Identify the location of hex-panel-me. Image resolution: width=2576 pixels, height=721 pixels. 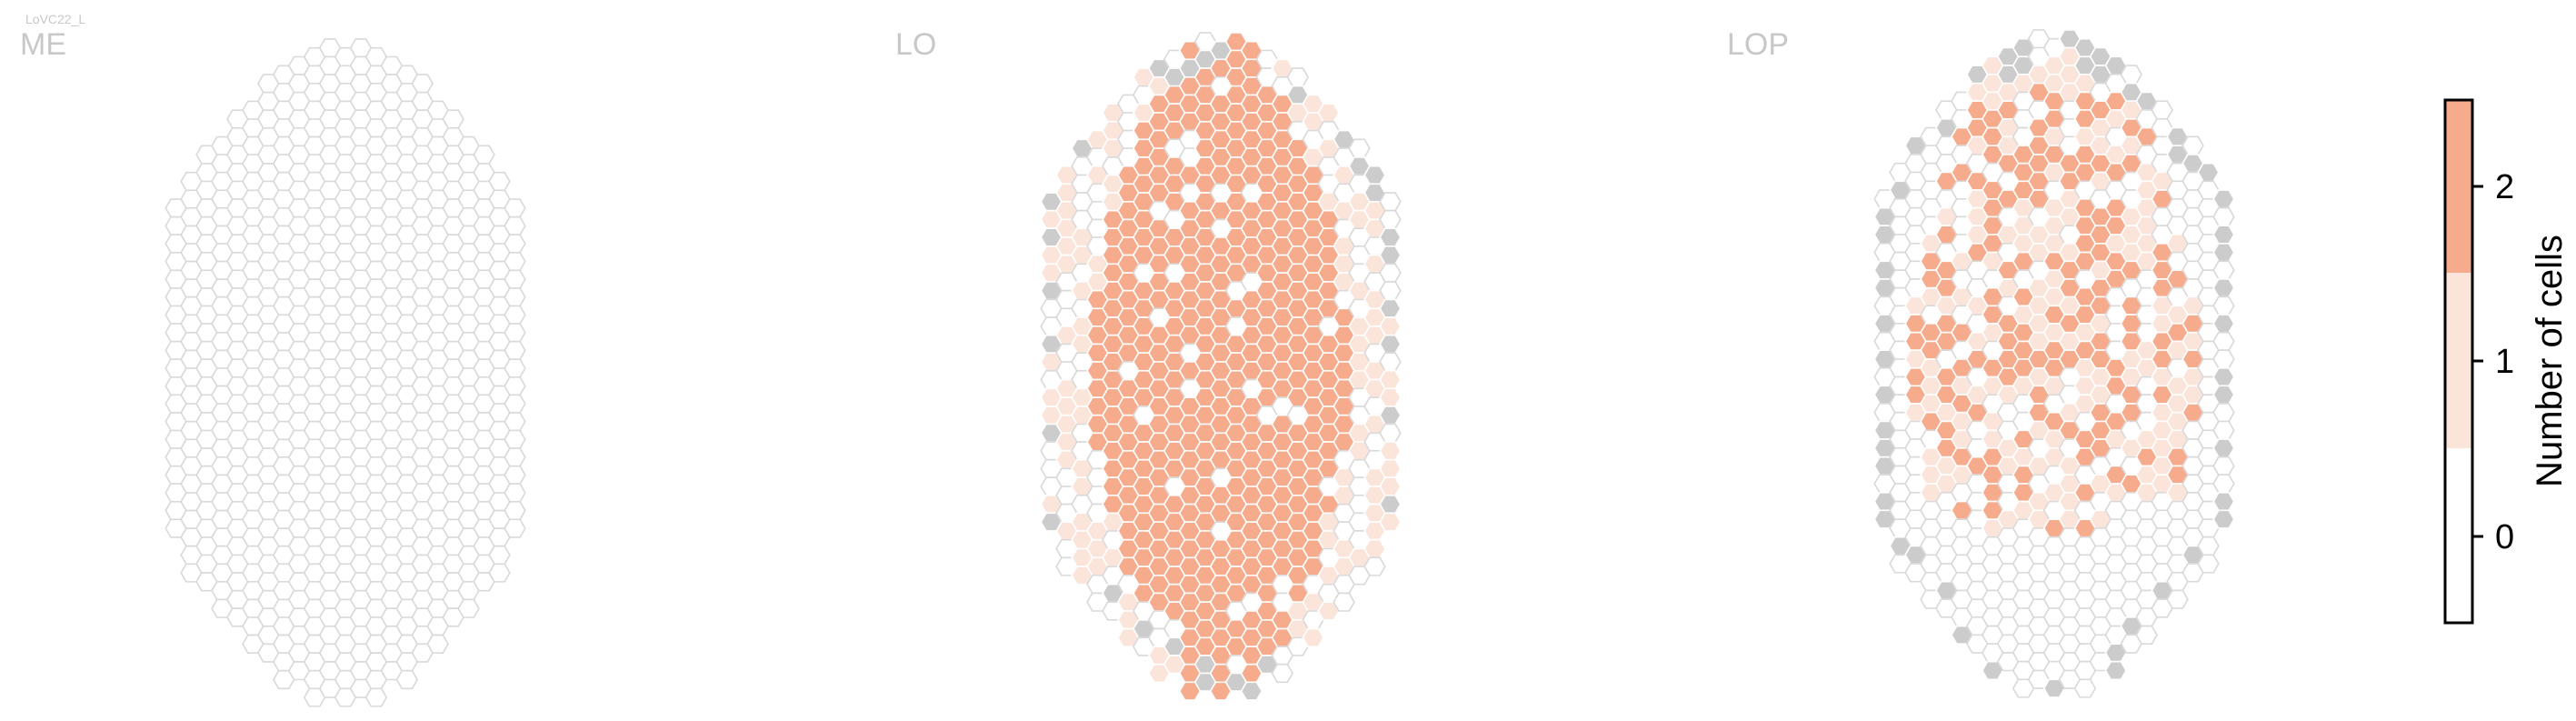
(345, 372).